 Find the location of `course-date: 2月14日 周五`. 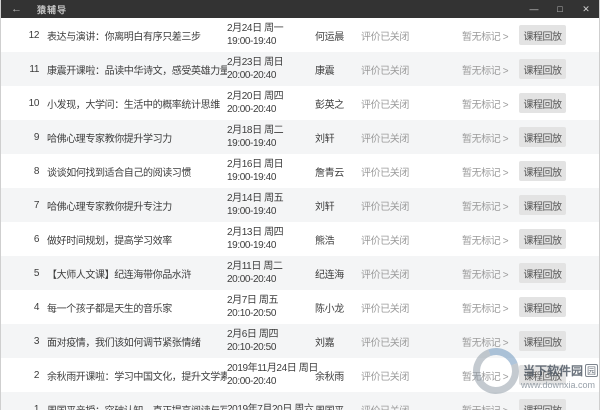

course-date: 2月14日 周五 is located at coordinates (255, 198).